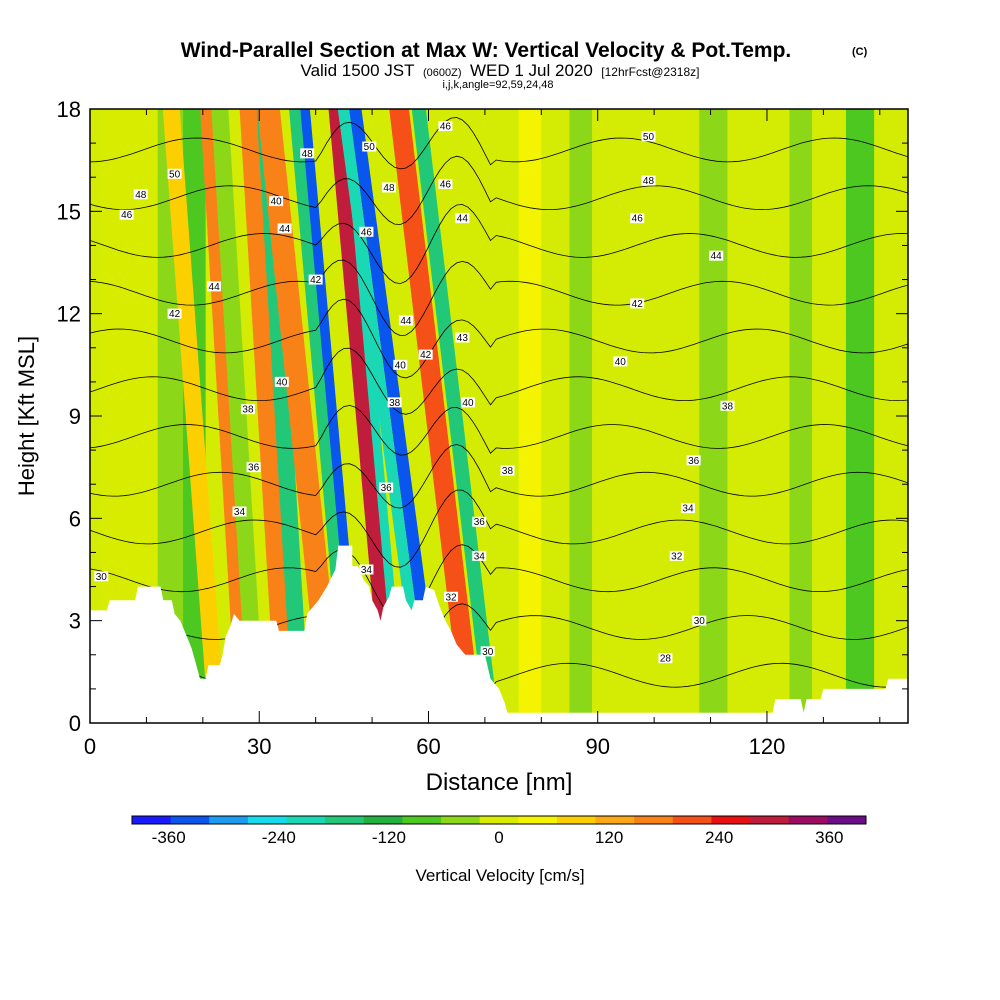 The height and width of the screenshot is (1000, 1000). Describe the element at coordinates (75, 416) in the screenshot. I see `y-tick-label: 9` at that location.